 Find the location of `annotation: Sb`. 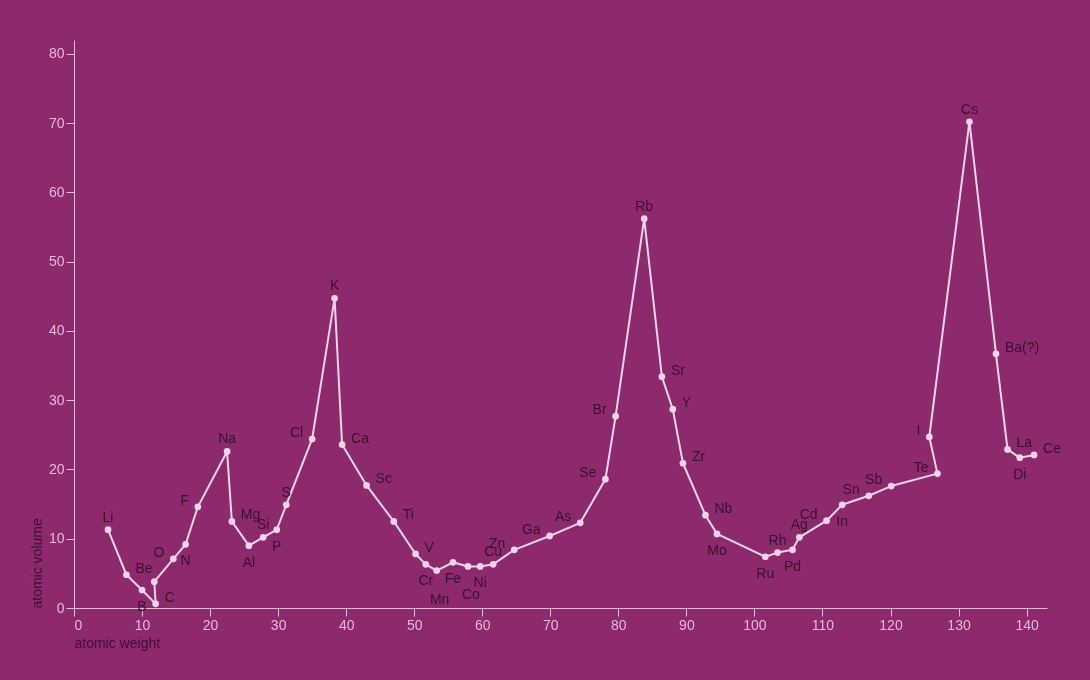

annotation: Sb is located at coordinates (874, 479).